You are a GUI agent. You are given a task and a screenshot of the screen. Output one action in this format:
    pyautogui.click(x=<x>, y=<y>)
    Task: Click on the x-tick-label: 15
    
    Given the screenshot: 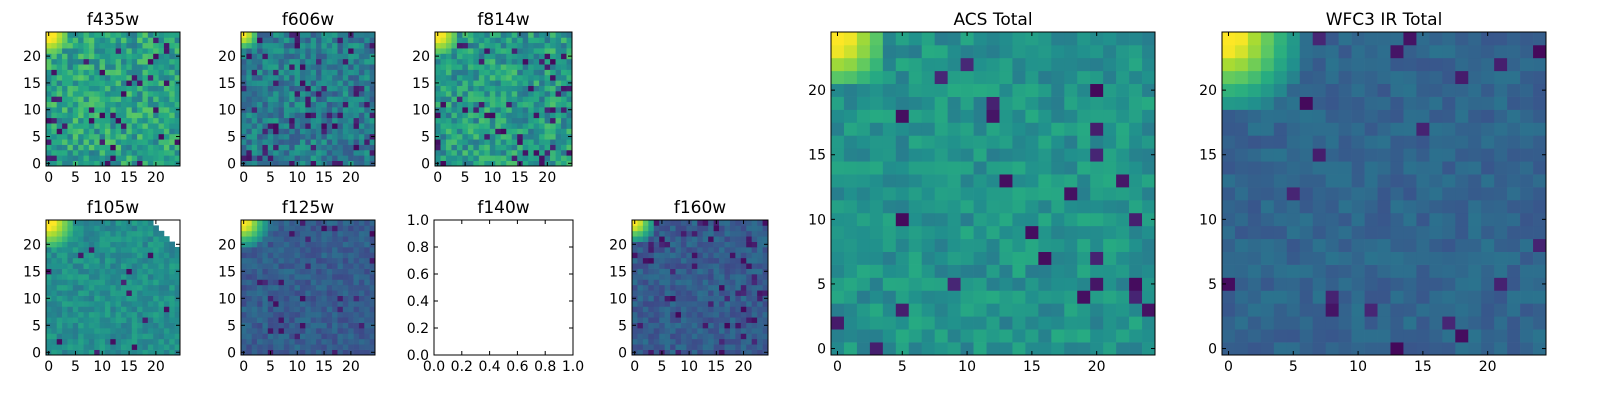 What is the action you would take?
    pyautogui.click(x=129, y=178)
    